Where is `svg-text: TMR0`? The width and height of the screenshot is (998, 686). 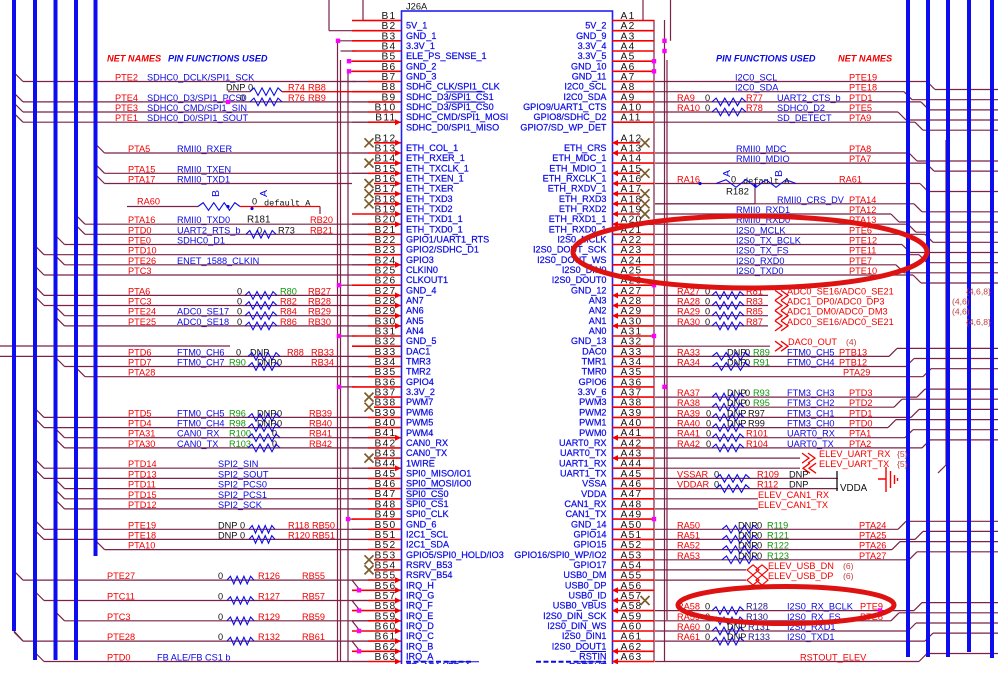
svg-text: TMR0 is located at coordinates (594, 371).